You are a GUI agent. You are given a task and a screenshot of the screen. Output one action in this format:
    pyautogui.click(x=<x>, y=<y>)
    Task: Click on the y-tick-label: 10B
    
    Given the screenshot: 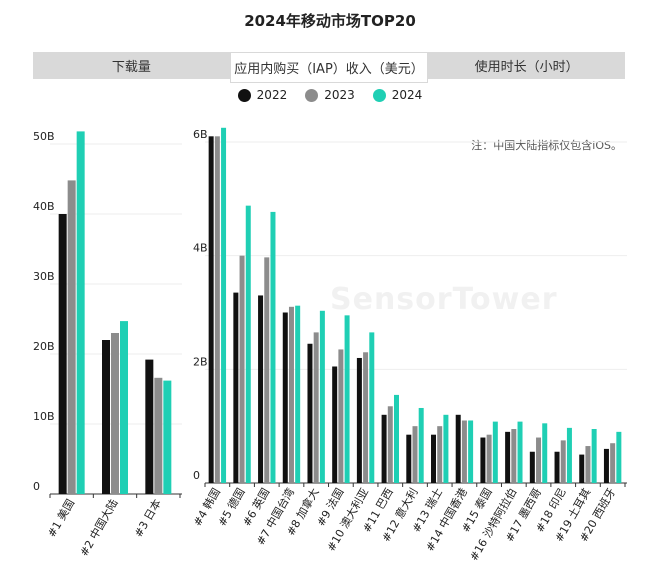 What is the action you would take?
    pyautogui.click(x=44, y=416)
    